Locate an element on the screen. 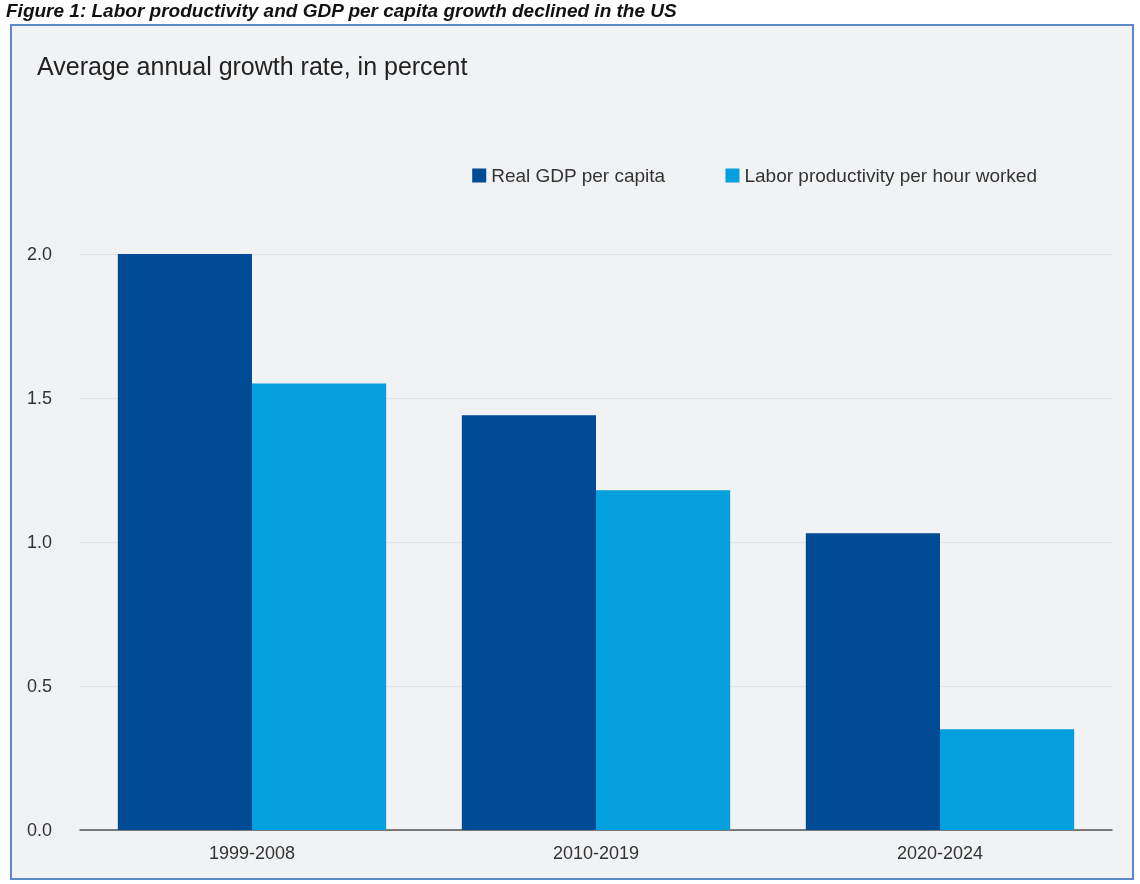 Image resolution: width=1140 pixels, height=884 pixels. chart-subtitle: Average annual growth rate, in percent is located at coordinates (252, 65).